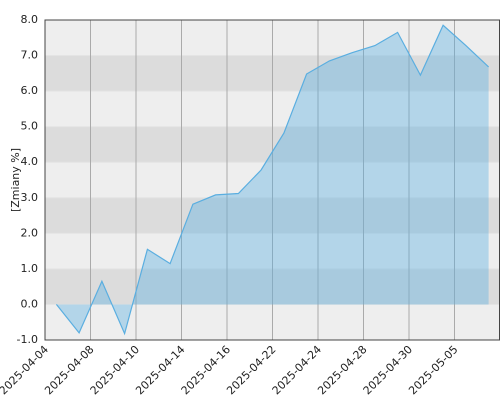 This screenshot has width=500, height=400. What do you see at coordinates (433, 370) in the screenshot?
I see `x-tick-label: 2025-05-05` at bounding box center [433, 370].